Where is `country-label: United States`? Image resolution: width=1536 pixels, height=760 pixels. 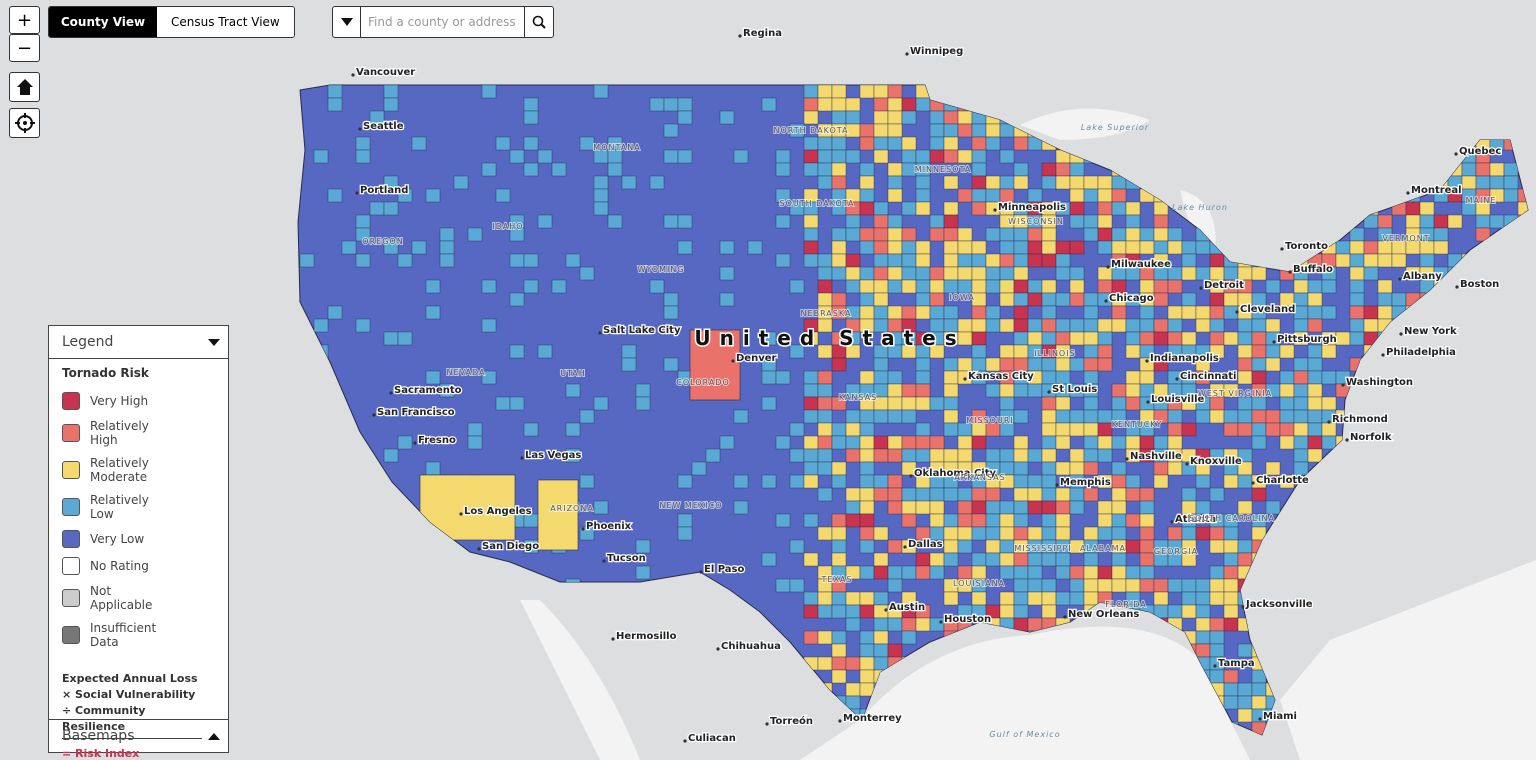 country-label: United States is located at coordinates (829, 338).